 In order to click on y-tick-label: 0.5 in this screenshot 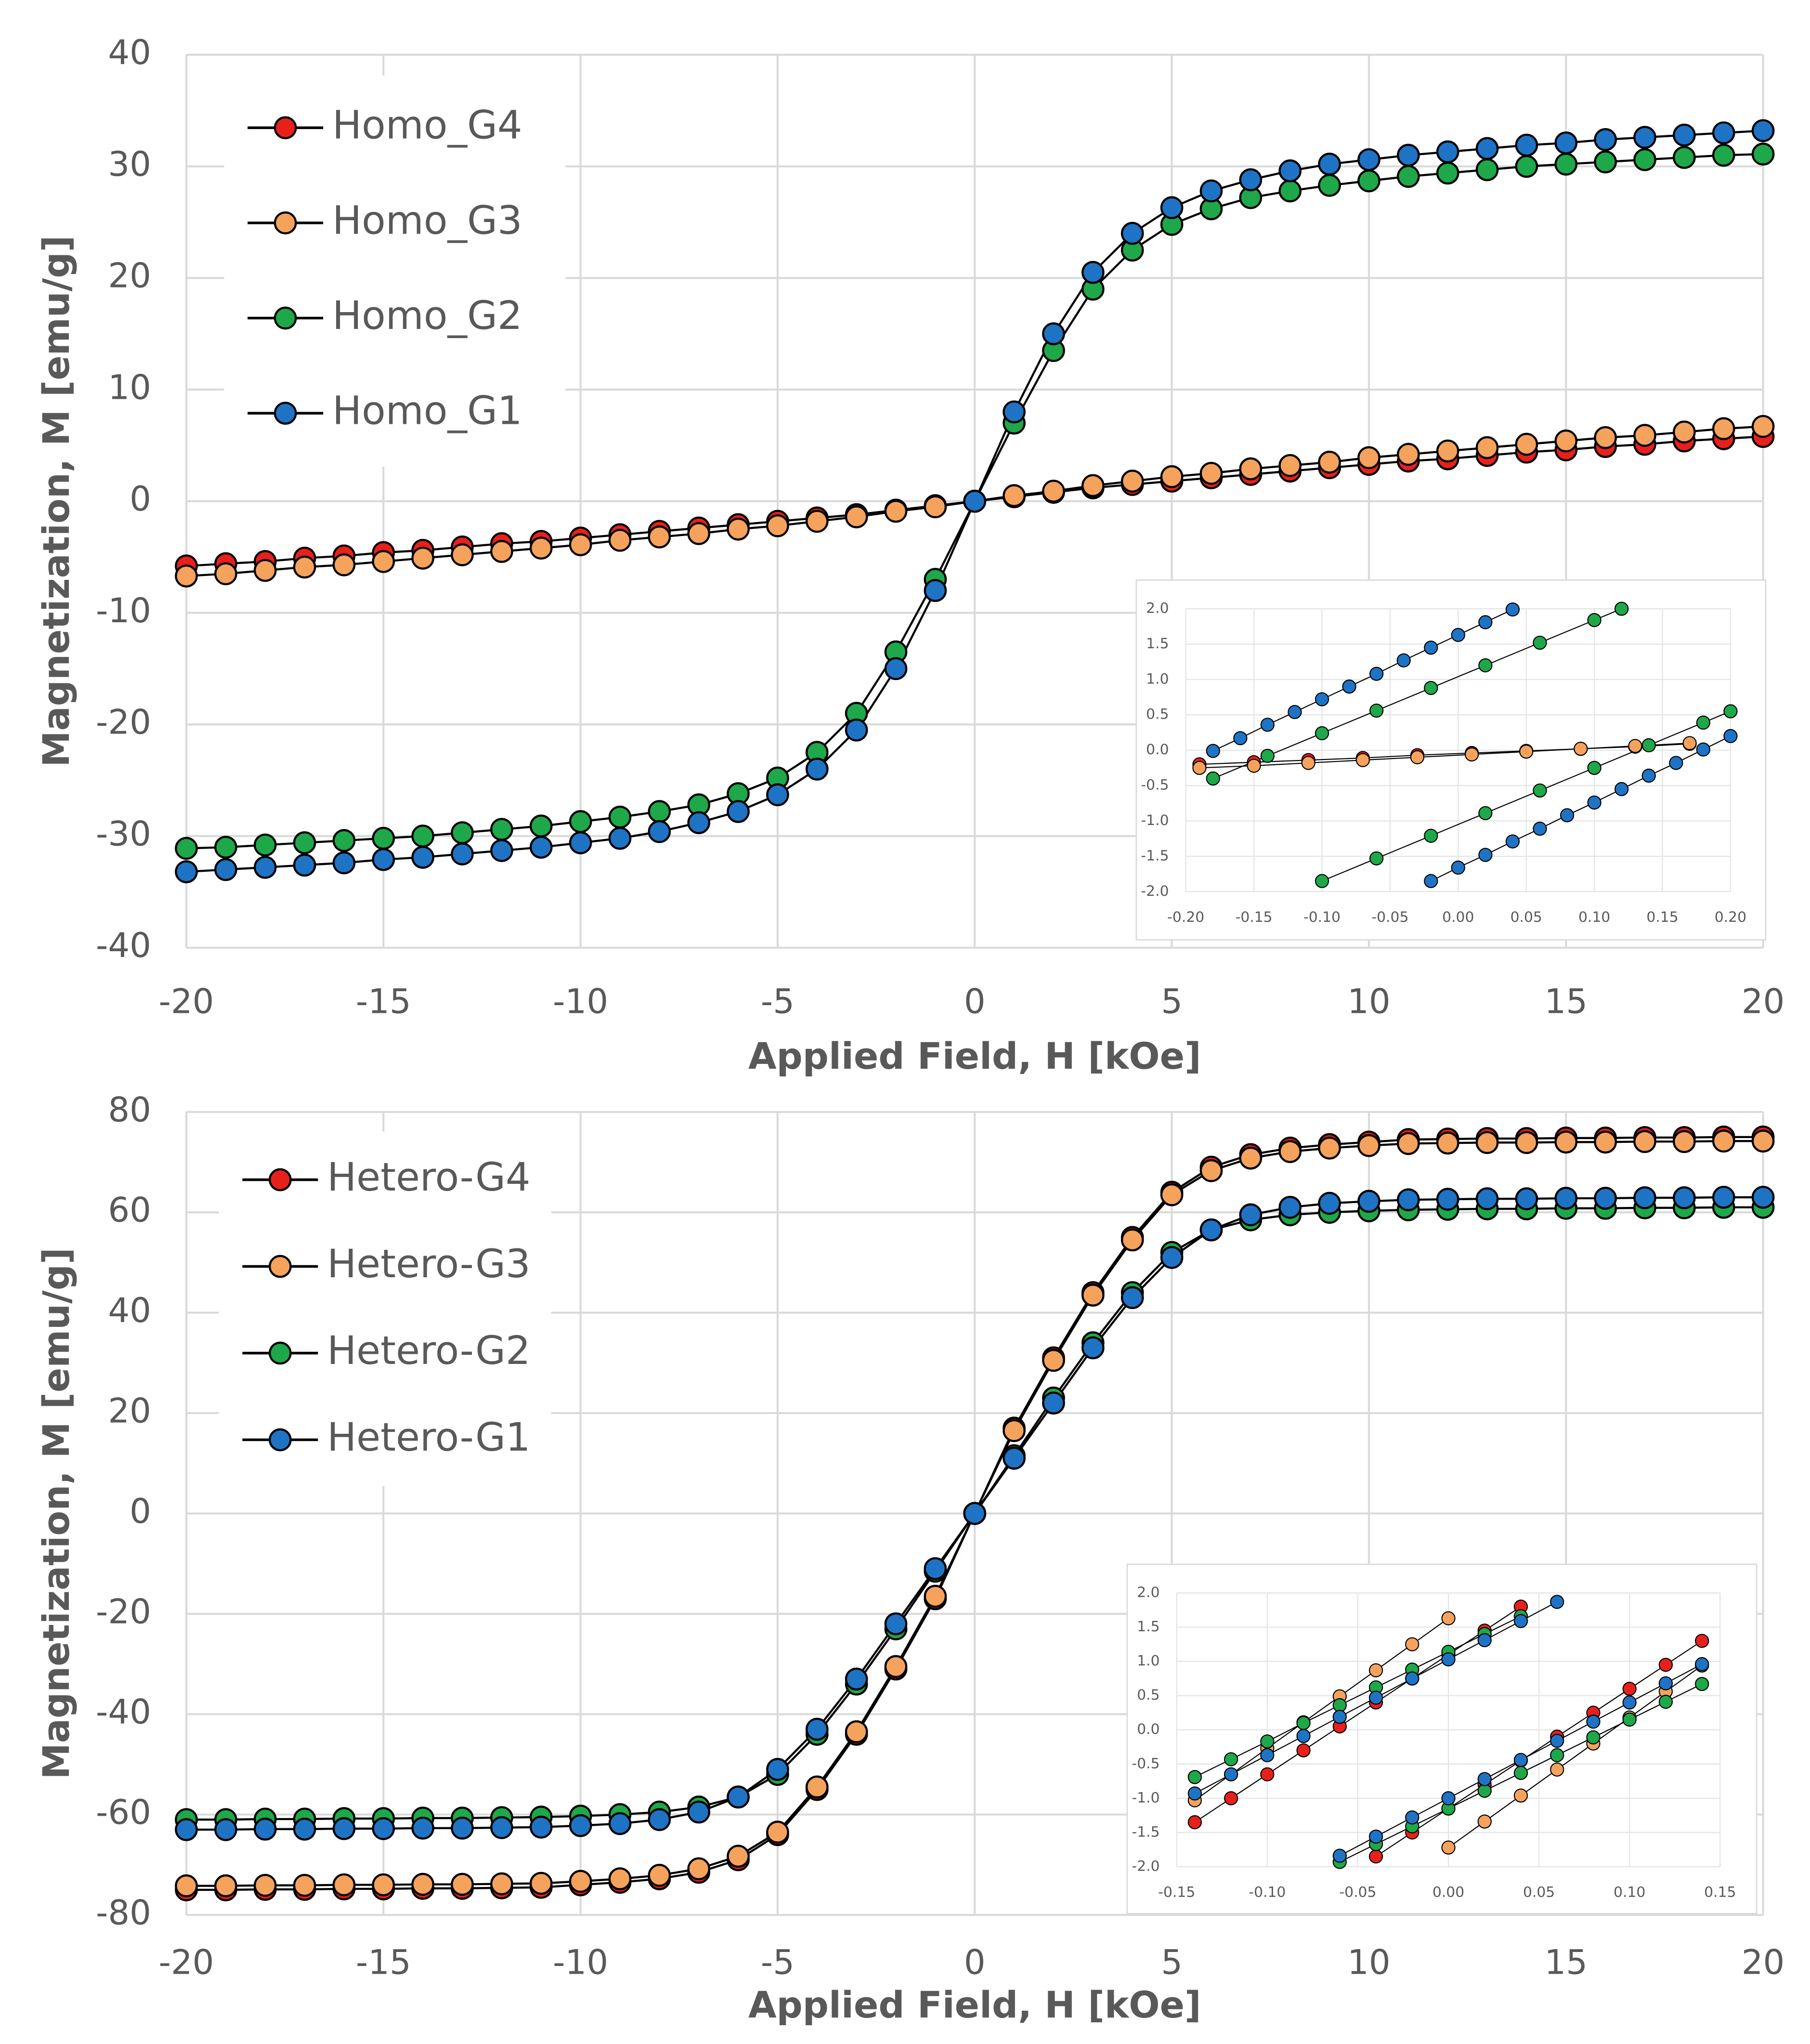, I will do `click(1148, 1695)`.